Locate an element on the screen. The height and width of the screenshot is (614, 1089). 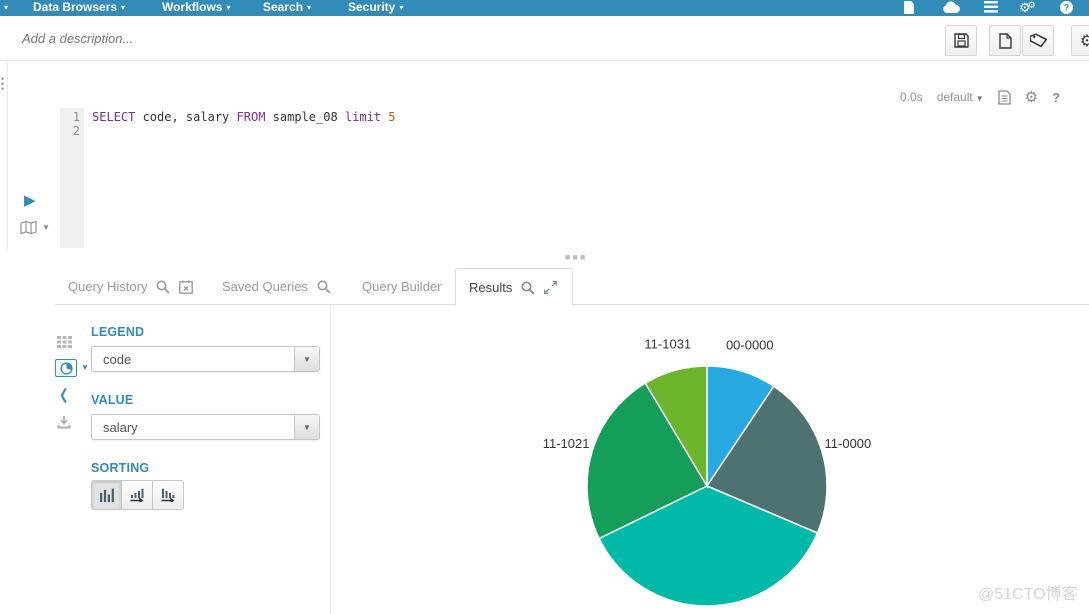
value-label: VALUE is located at coordinates (112, 400).